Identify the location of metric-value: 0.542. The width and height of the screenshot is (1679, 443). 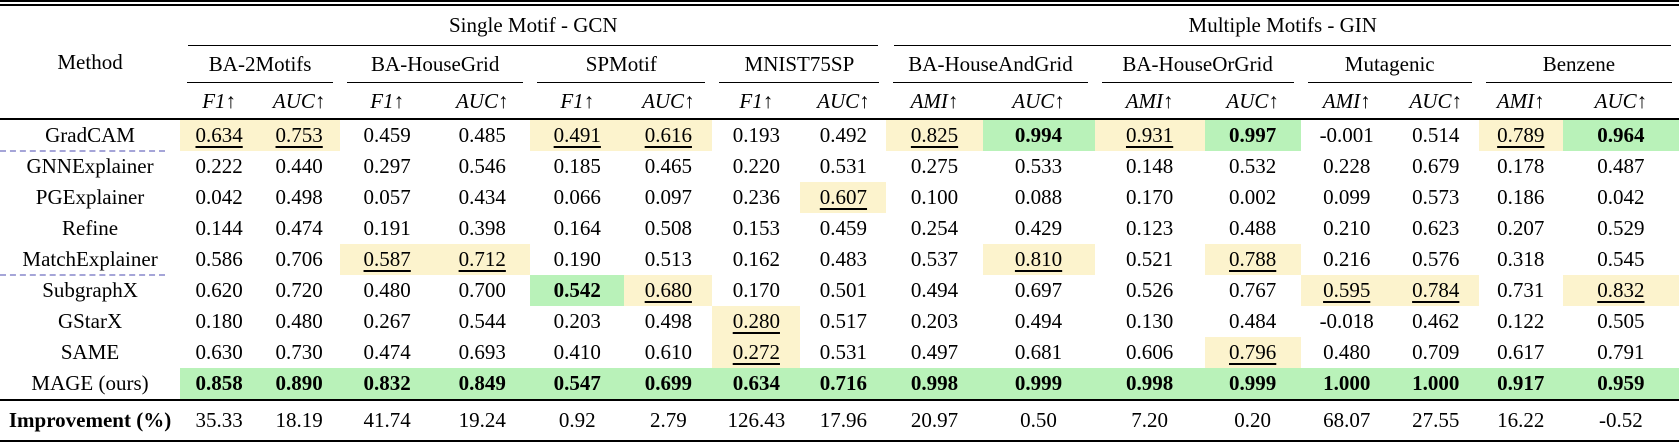
(577, 290).